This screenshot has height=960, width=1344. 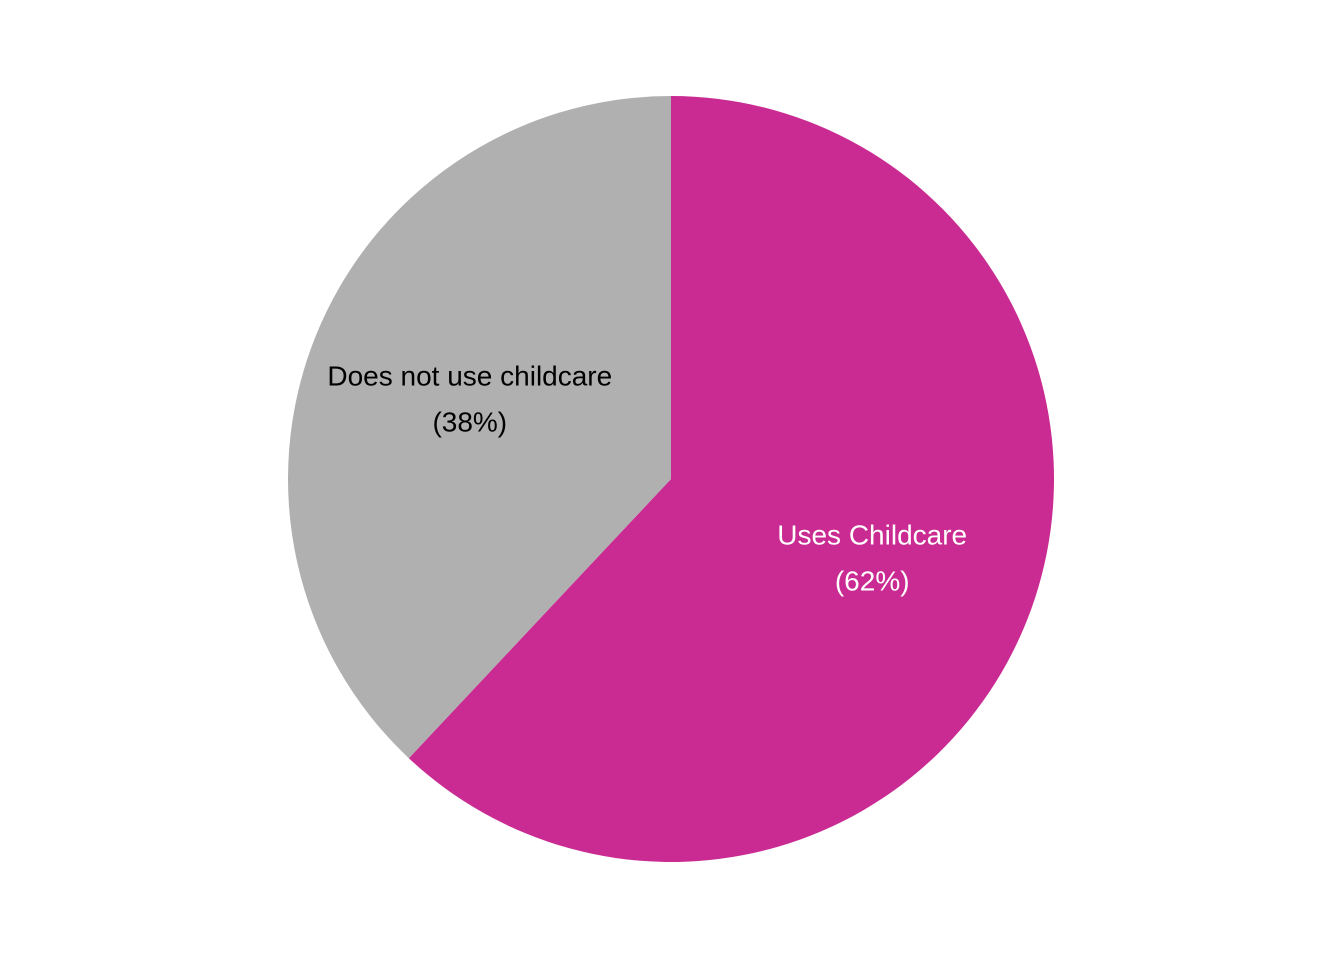 What do you see at coordinates (469, 421) in the screenshot?
I see `pie-slice-value-label-1: (38%)` at bounding box center [469, 421].